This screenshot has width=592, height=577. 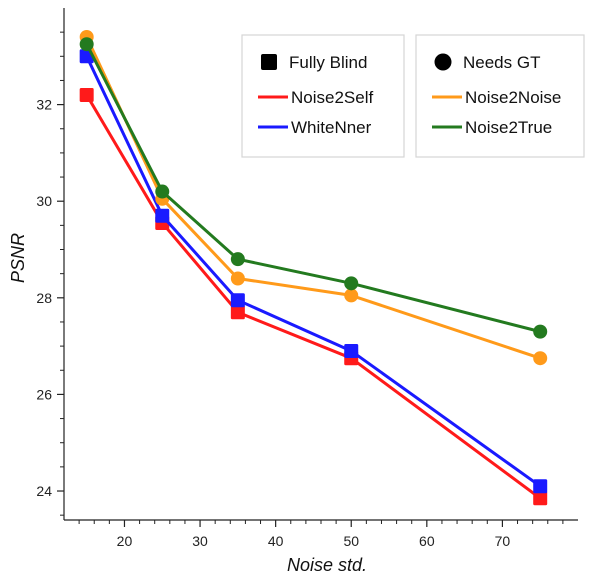 I want to click on legend-box-needs-gt: Needs GT Noise2Noise Noise2True, so click(x=500, y=96).